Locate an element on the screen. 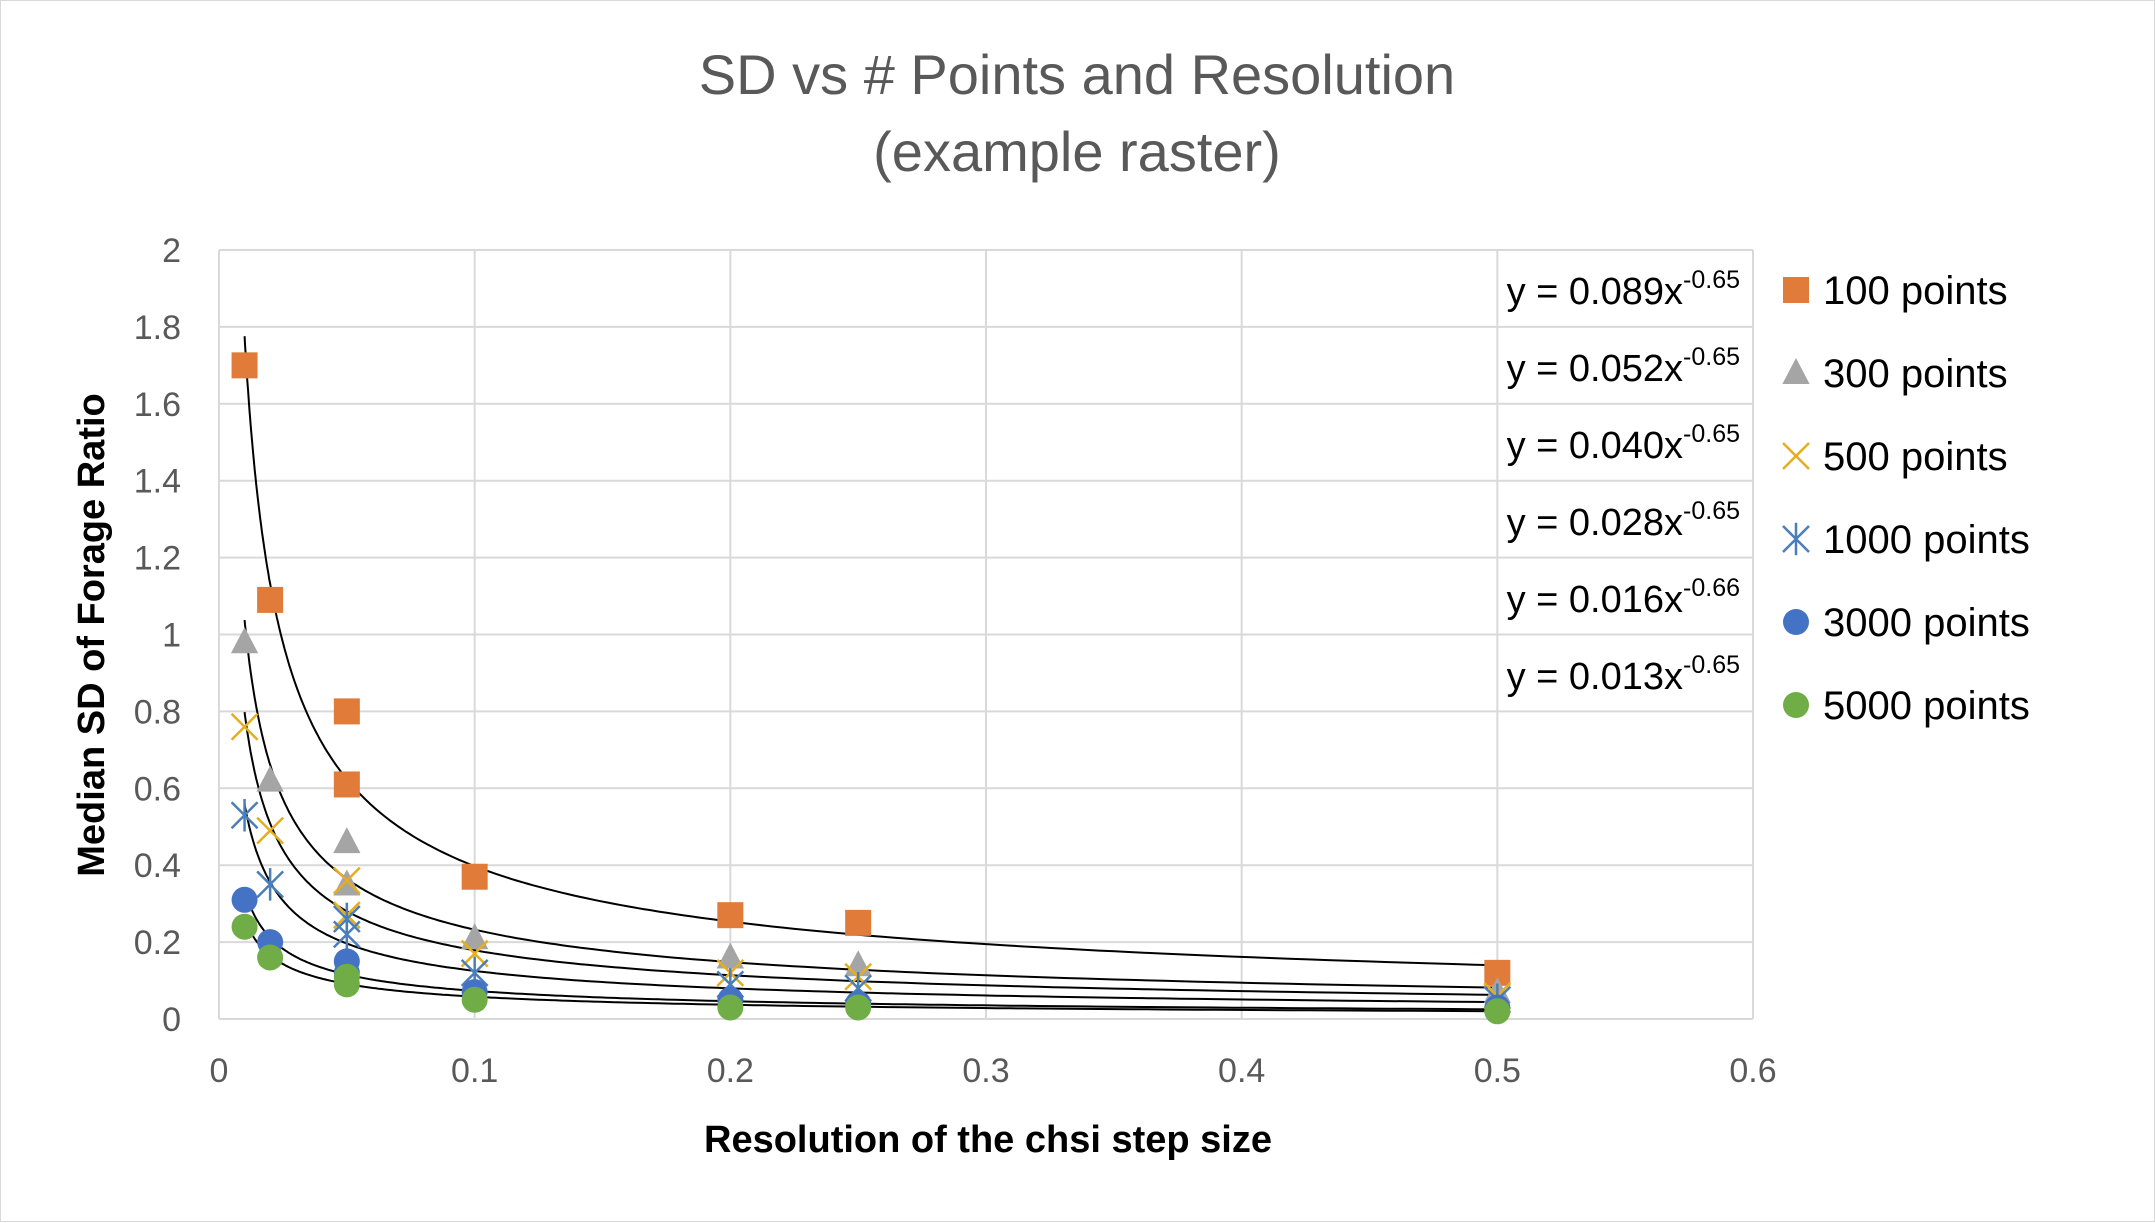  trendline-equation-100-points: y = 0.089x-0.65 is located at coordinates (1623, 289).